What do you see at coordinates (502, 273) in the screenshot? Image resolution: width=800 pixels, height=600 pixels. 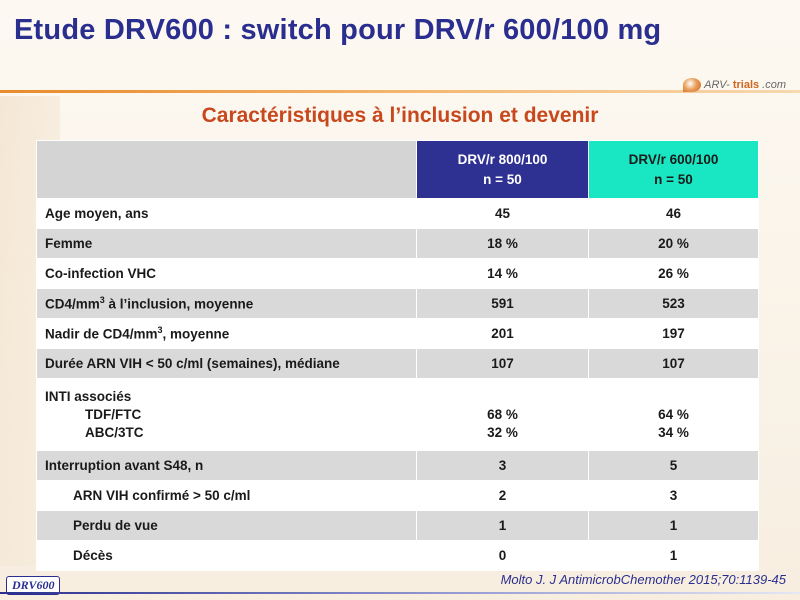 I see `row-value-drv800: 14 %` at bounding box center [502, 273].